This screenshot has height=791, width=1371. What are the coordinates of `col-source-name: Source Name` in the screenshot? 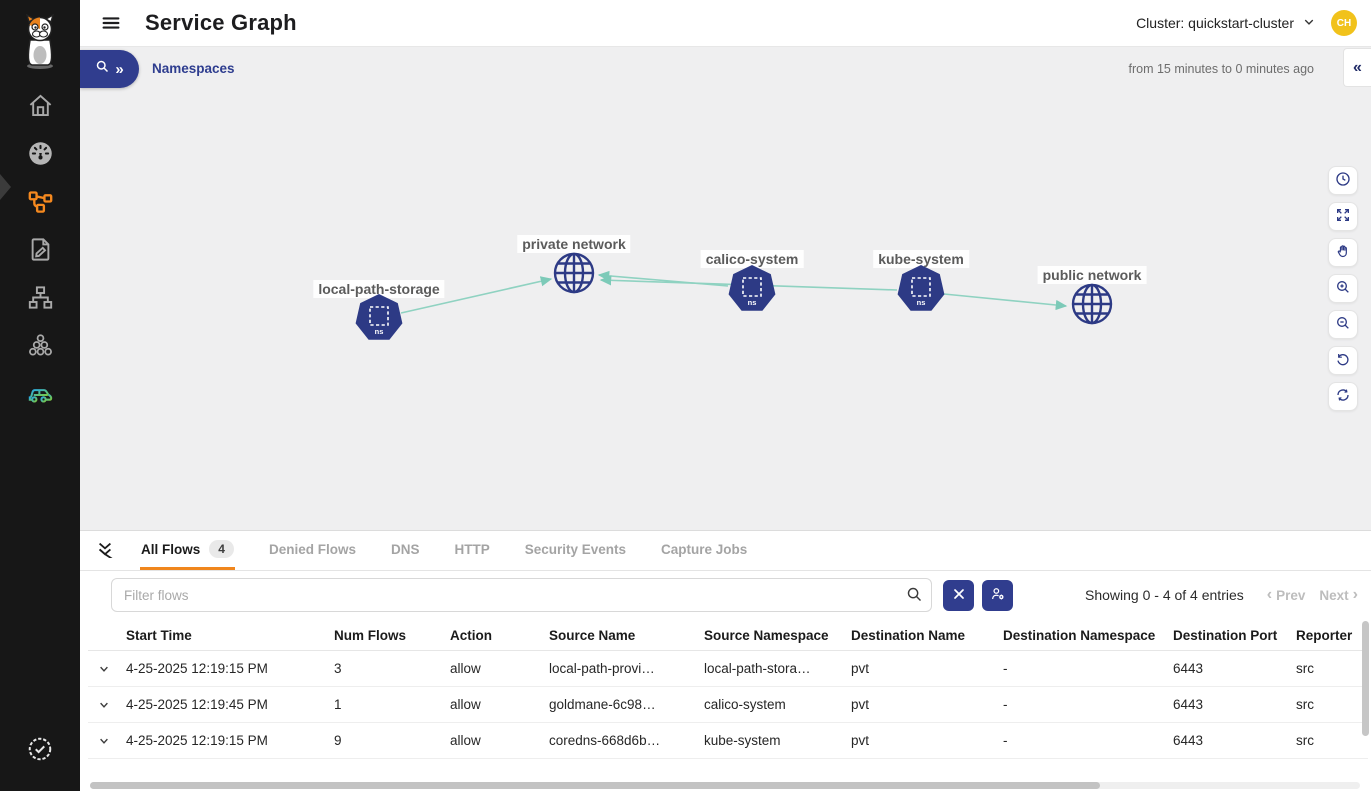 It's located at (592, 635).